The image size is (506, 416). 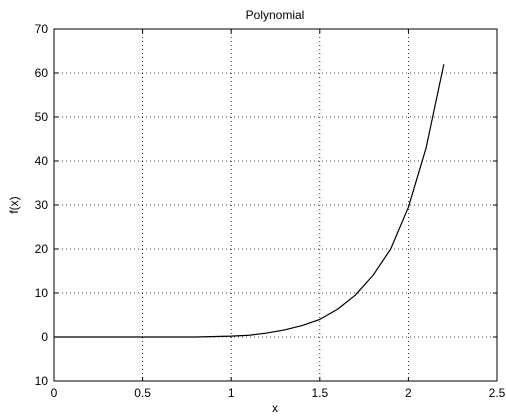 What do you see at coordinates (275, 15) in the screenshot?
I see `chart-title: Polynomial` at bounding box center [275, 15].